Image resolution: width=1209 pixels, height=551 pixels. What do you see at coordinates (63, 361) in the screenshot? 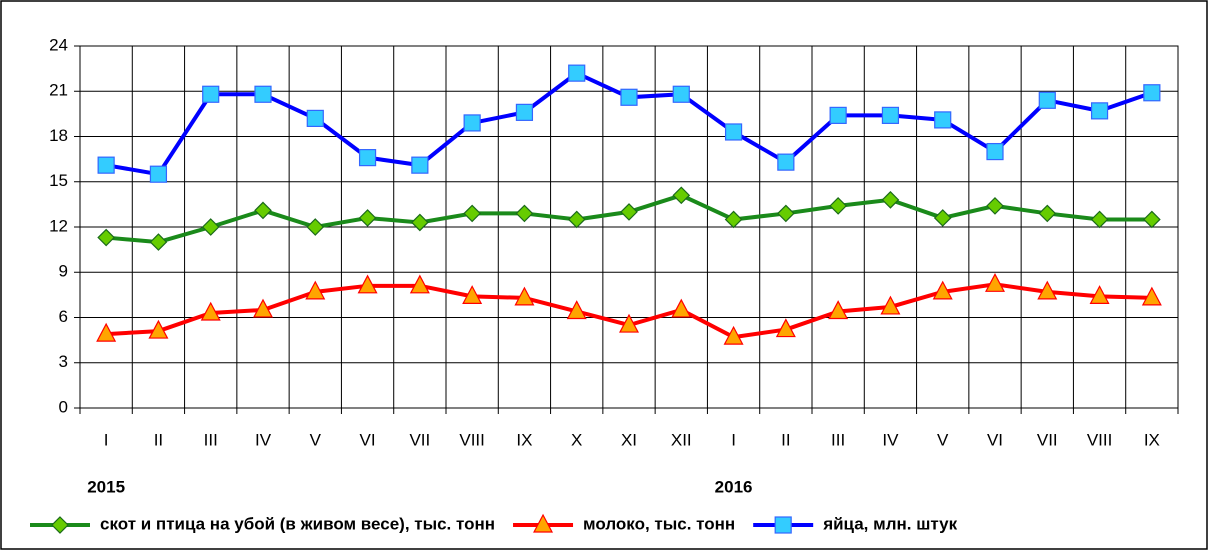
I see `y-tick-label: 3` at bounding box center [63, 361].